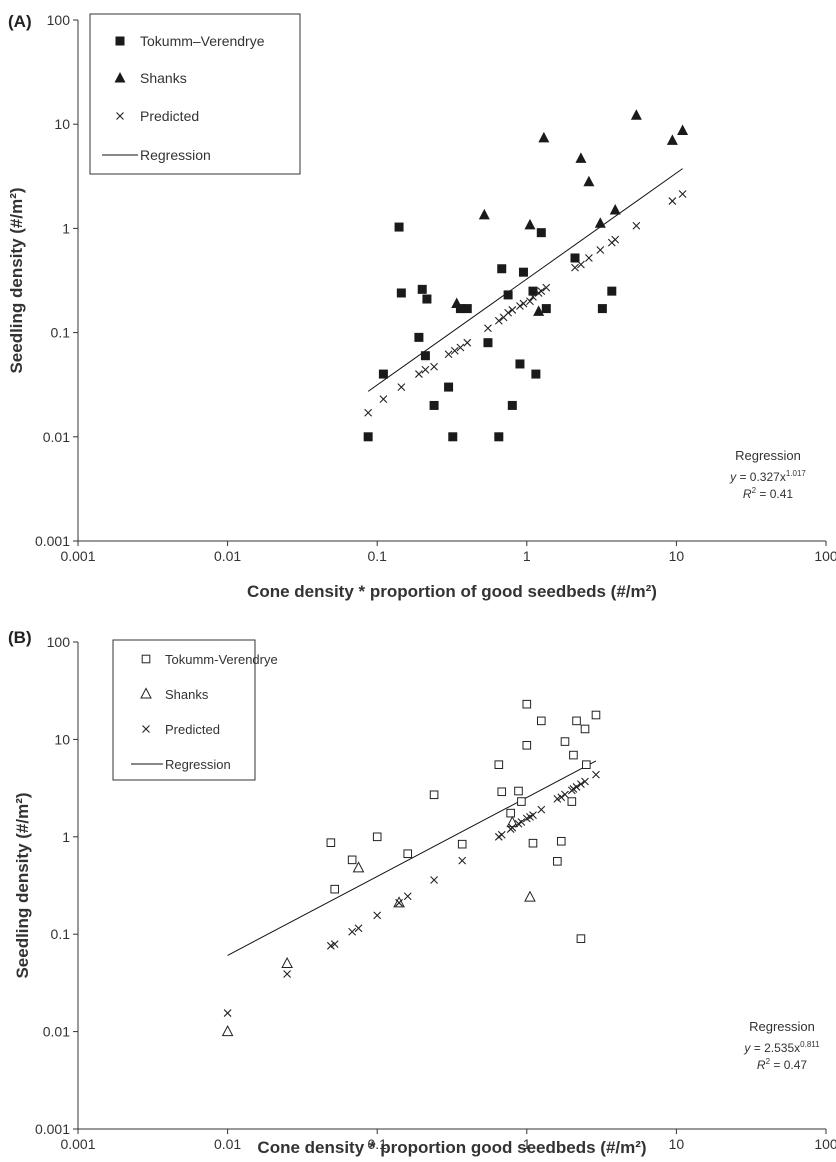 This screenshot has width=836, height=1162. Describe the element at coordinates (761, 1065) in the screenshot. I see `r-squared-variable: R` at that location.